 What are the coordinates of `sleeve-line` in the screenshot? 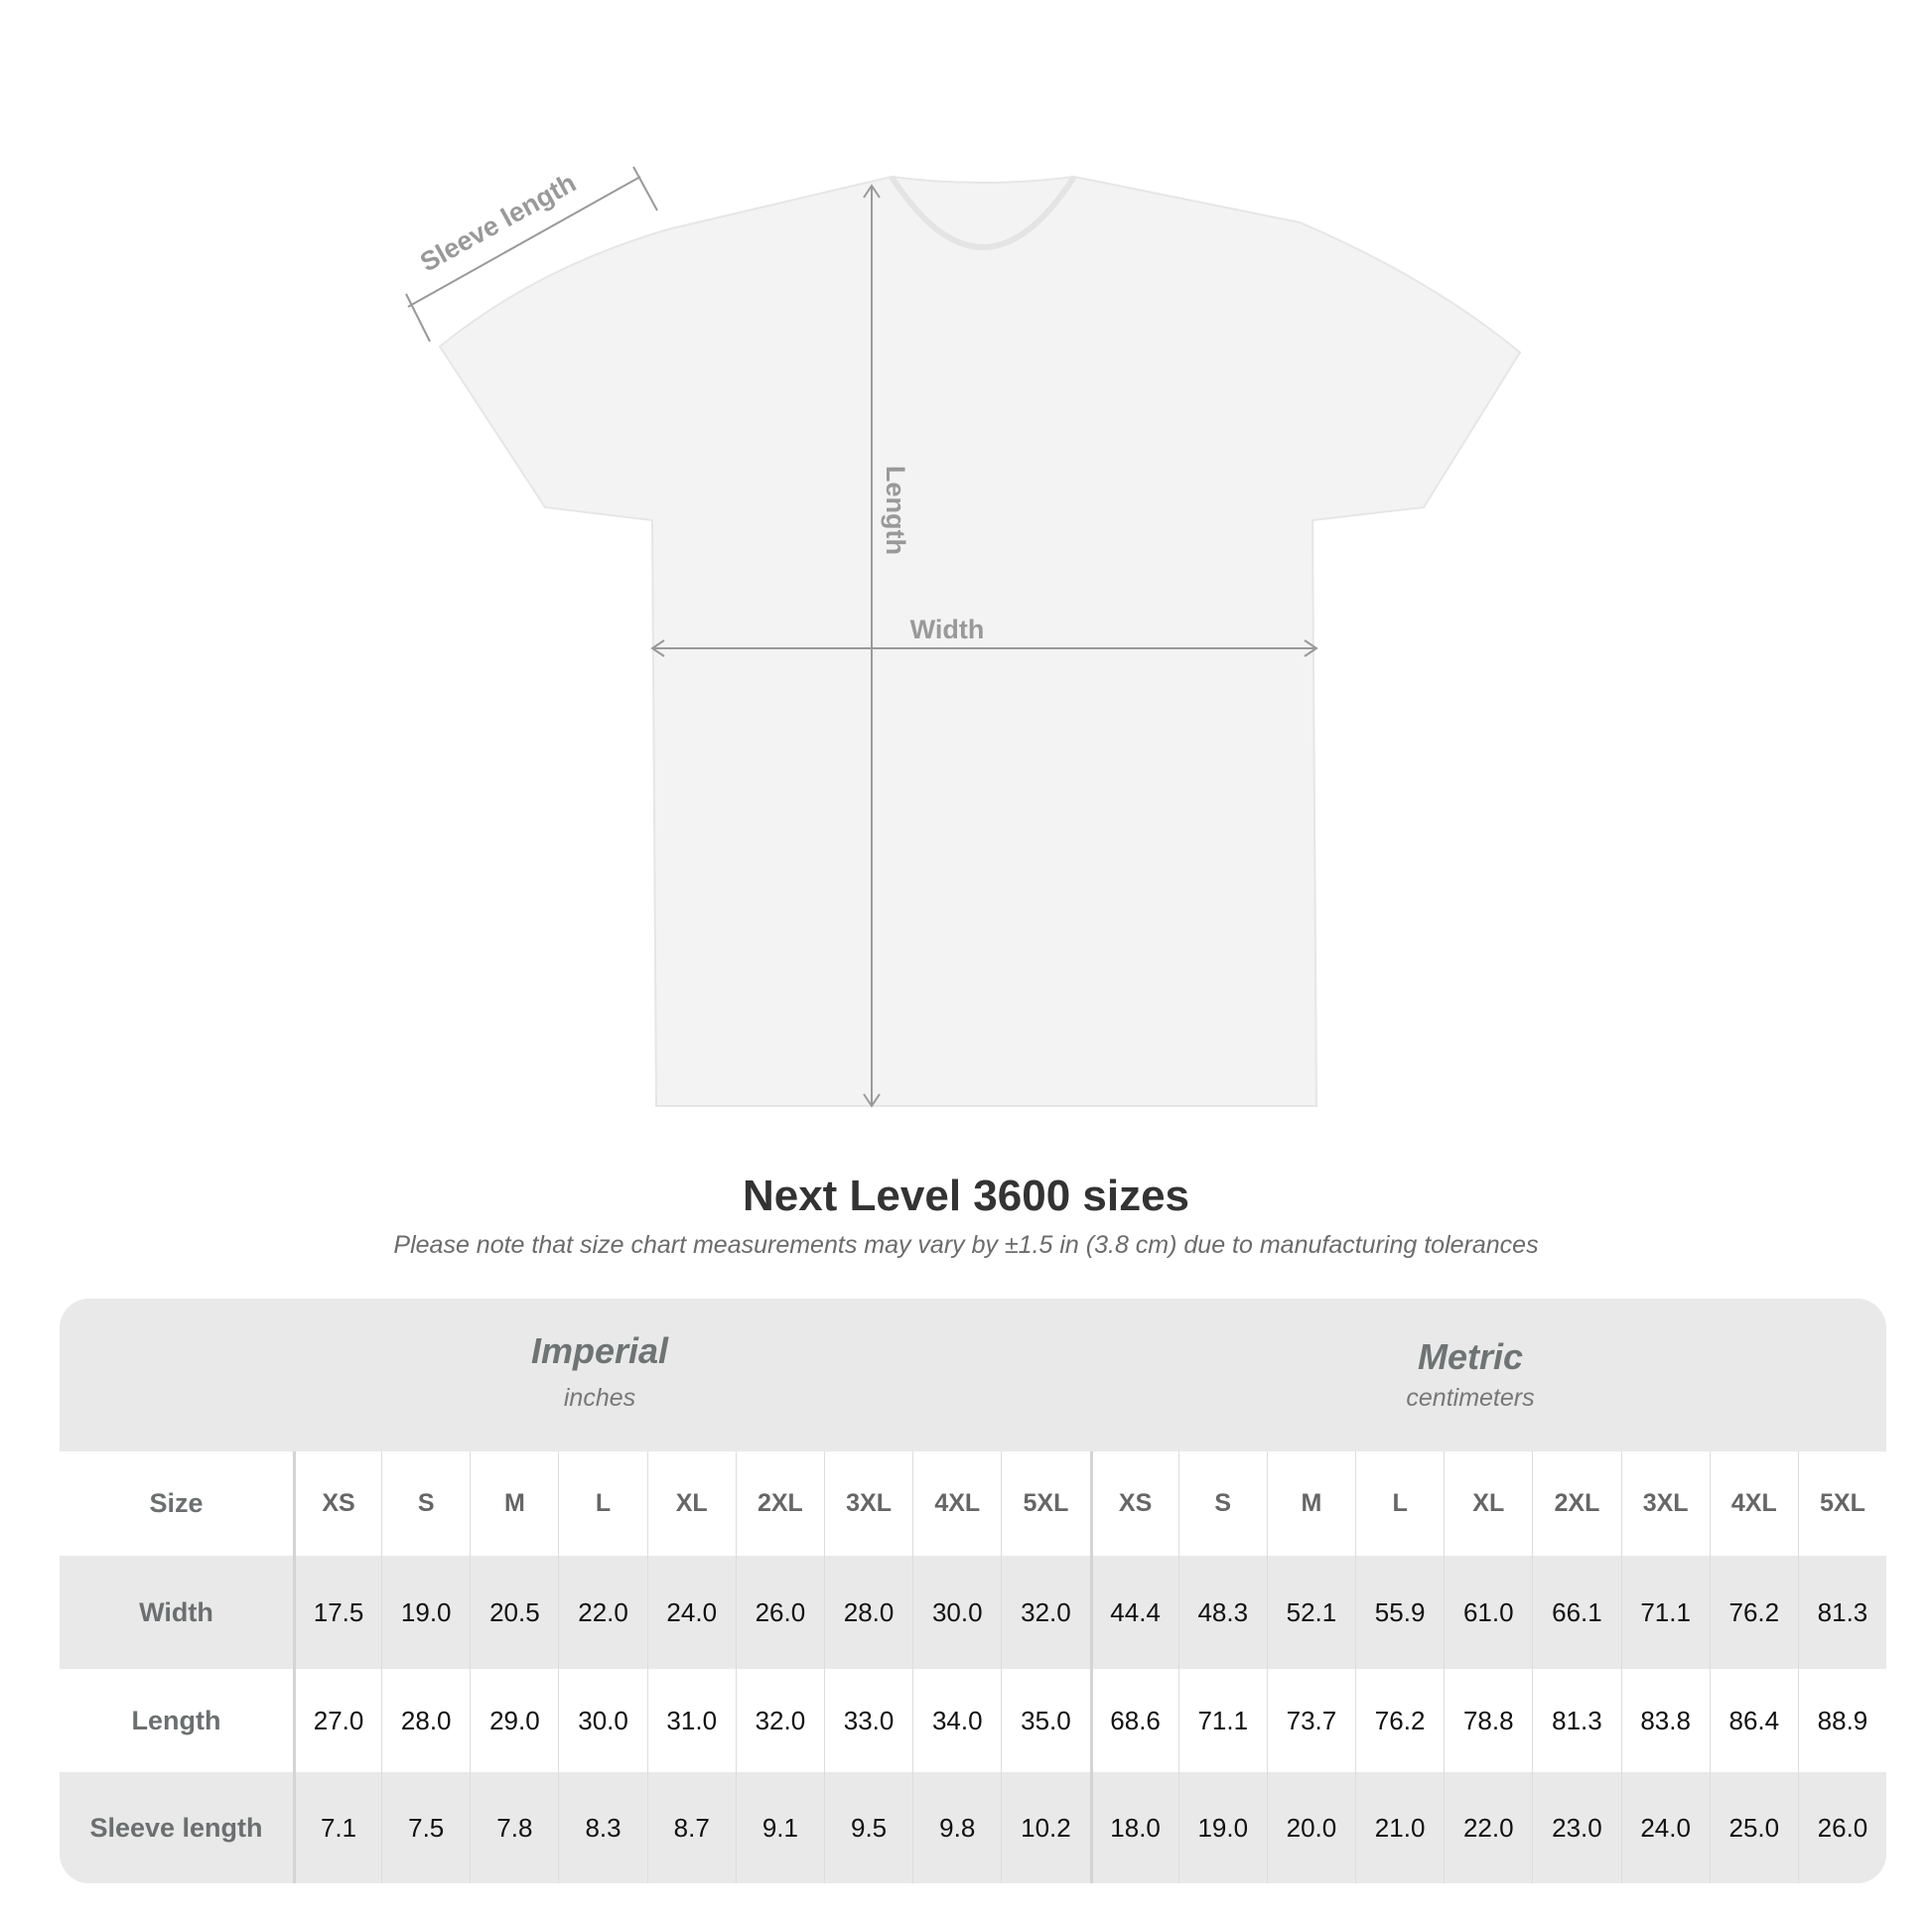 It's located at (524, 242).